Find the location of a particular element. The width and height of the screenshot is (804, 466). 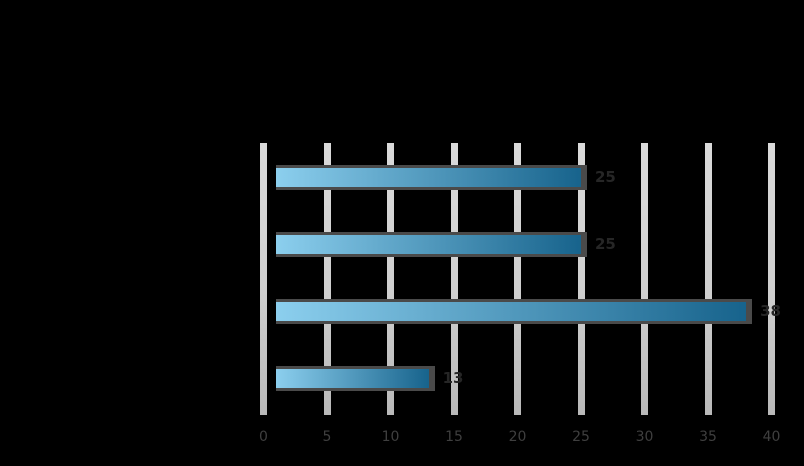

x-tick-label: 20 is located at coordinates (517, 437).